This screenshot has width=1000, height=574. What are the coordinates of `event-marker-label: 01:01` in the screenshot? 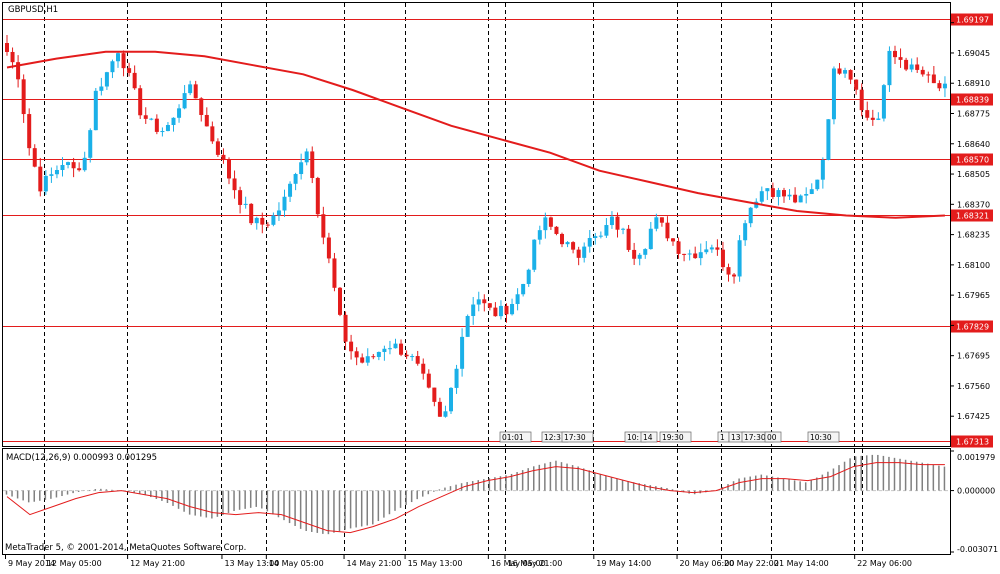 It's located at (513, 437).